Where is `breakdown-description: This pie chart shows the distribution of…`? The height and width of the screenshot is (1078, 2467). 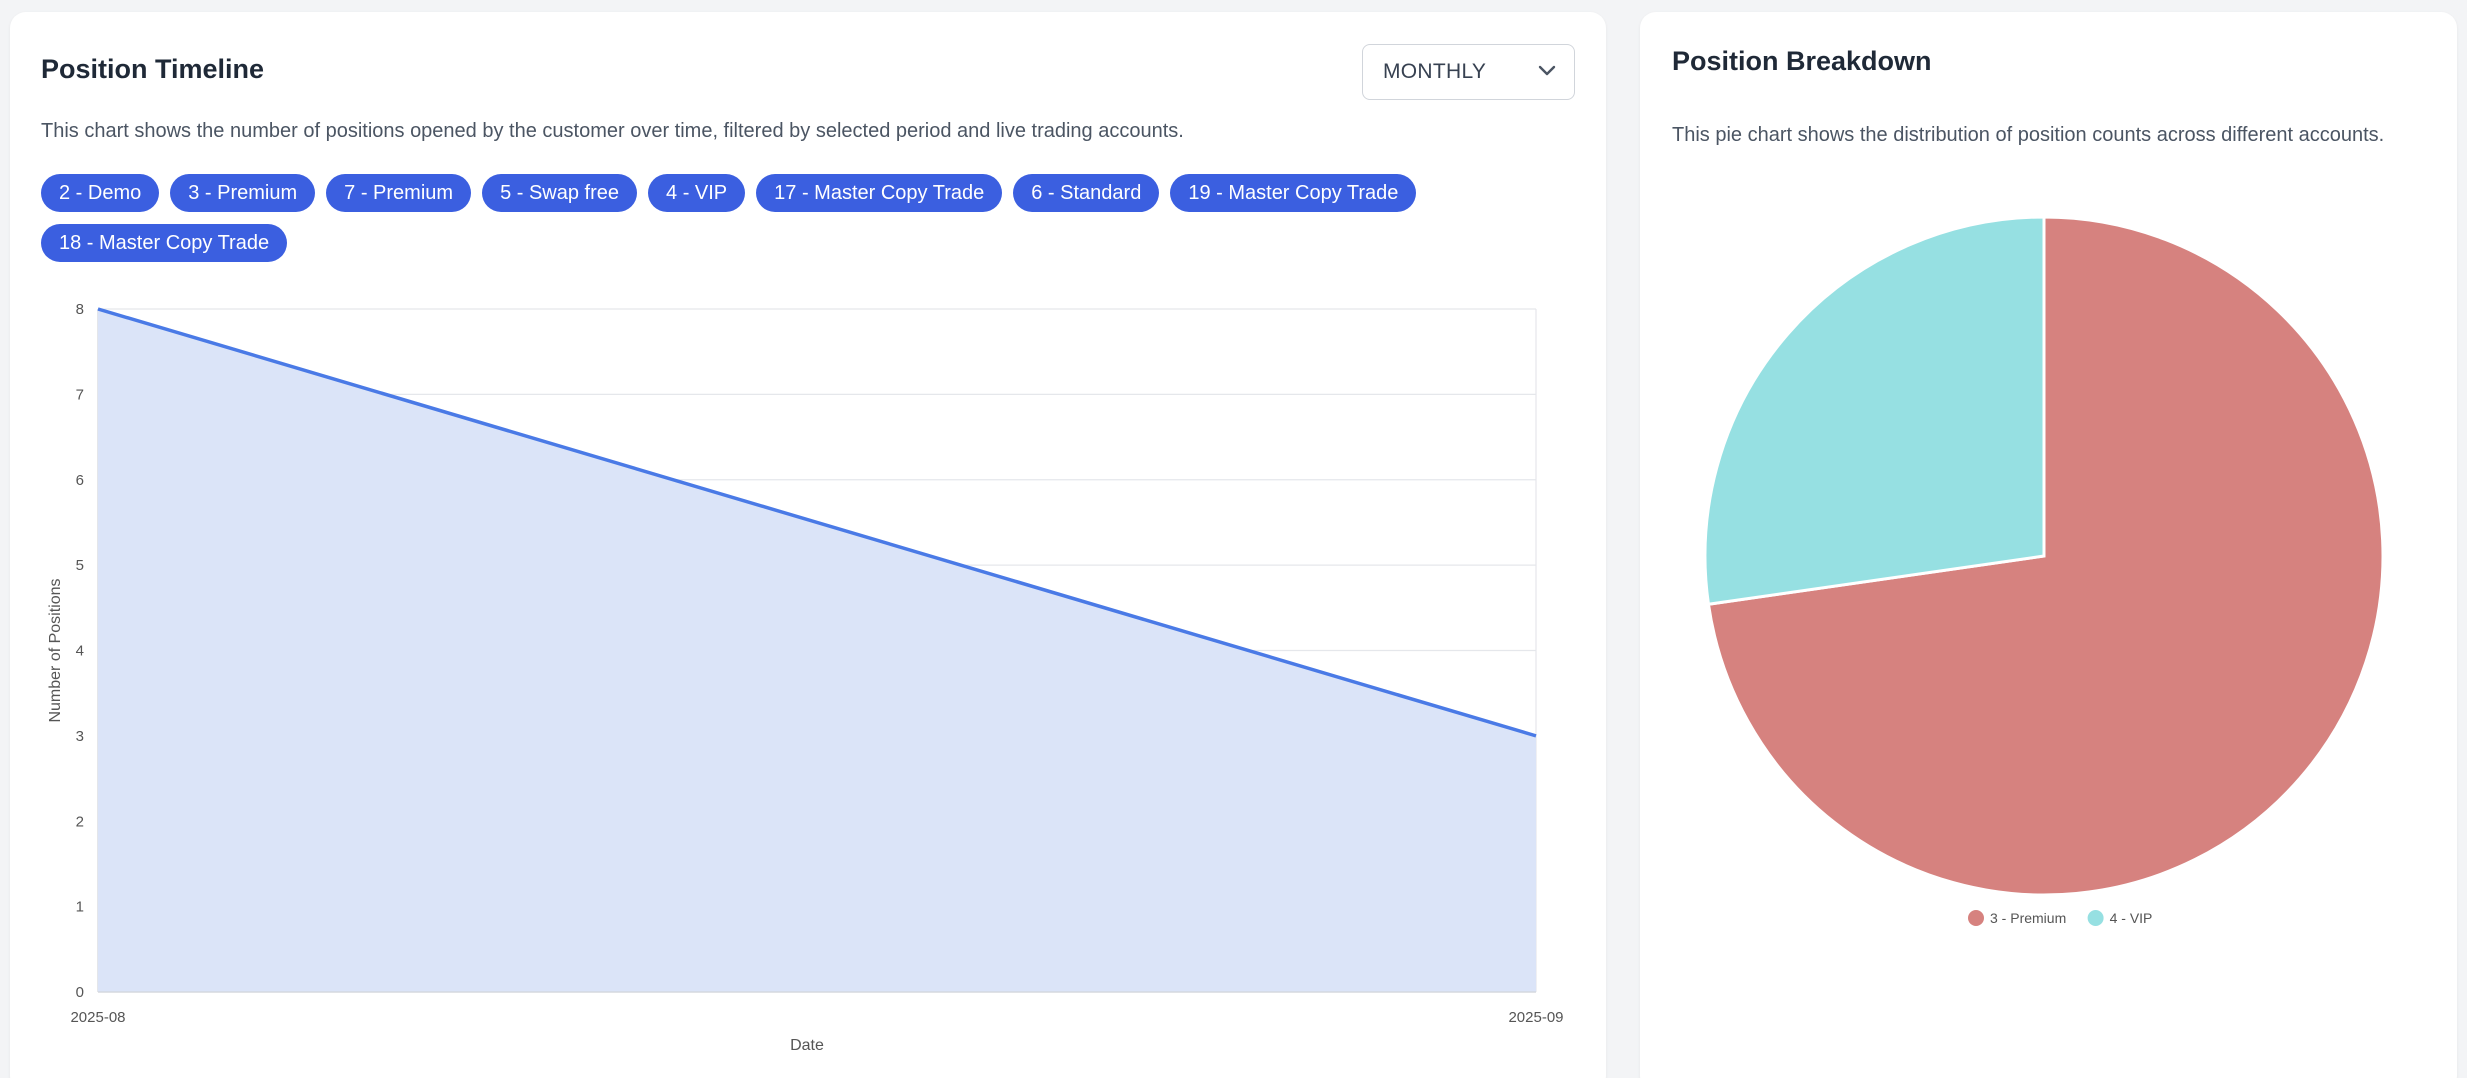
breakdown-description: This pie chart shows the distribution of… is located at coordinates (2028, 135).